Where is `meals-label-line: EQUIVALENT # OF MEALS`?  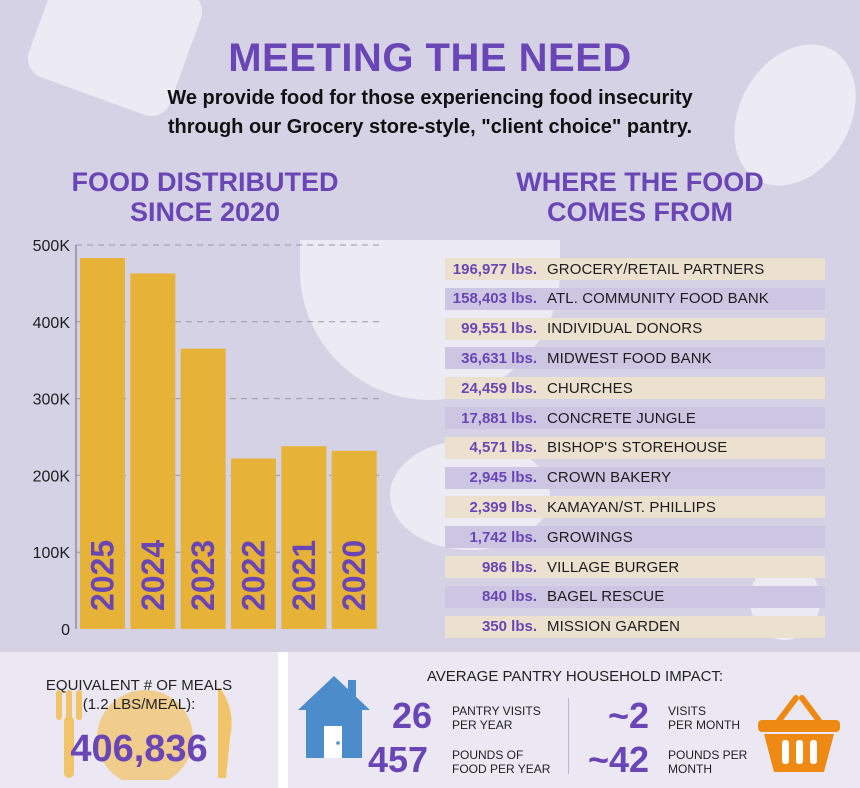
meals-label-line: EQUIVALENT # OF MEALS is located at coordinates (139, 685).